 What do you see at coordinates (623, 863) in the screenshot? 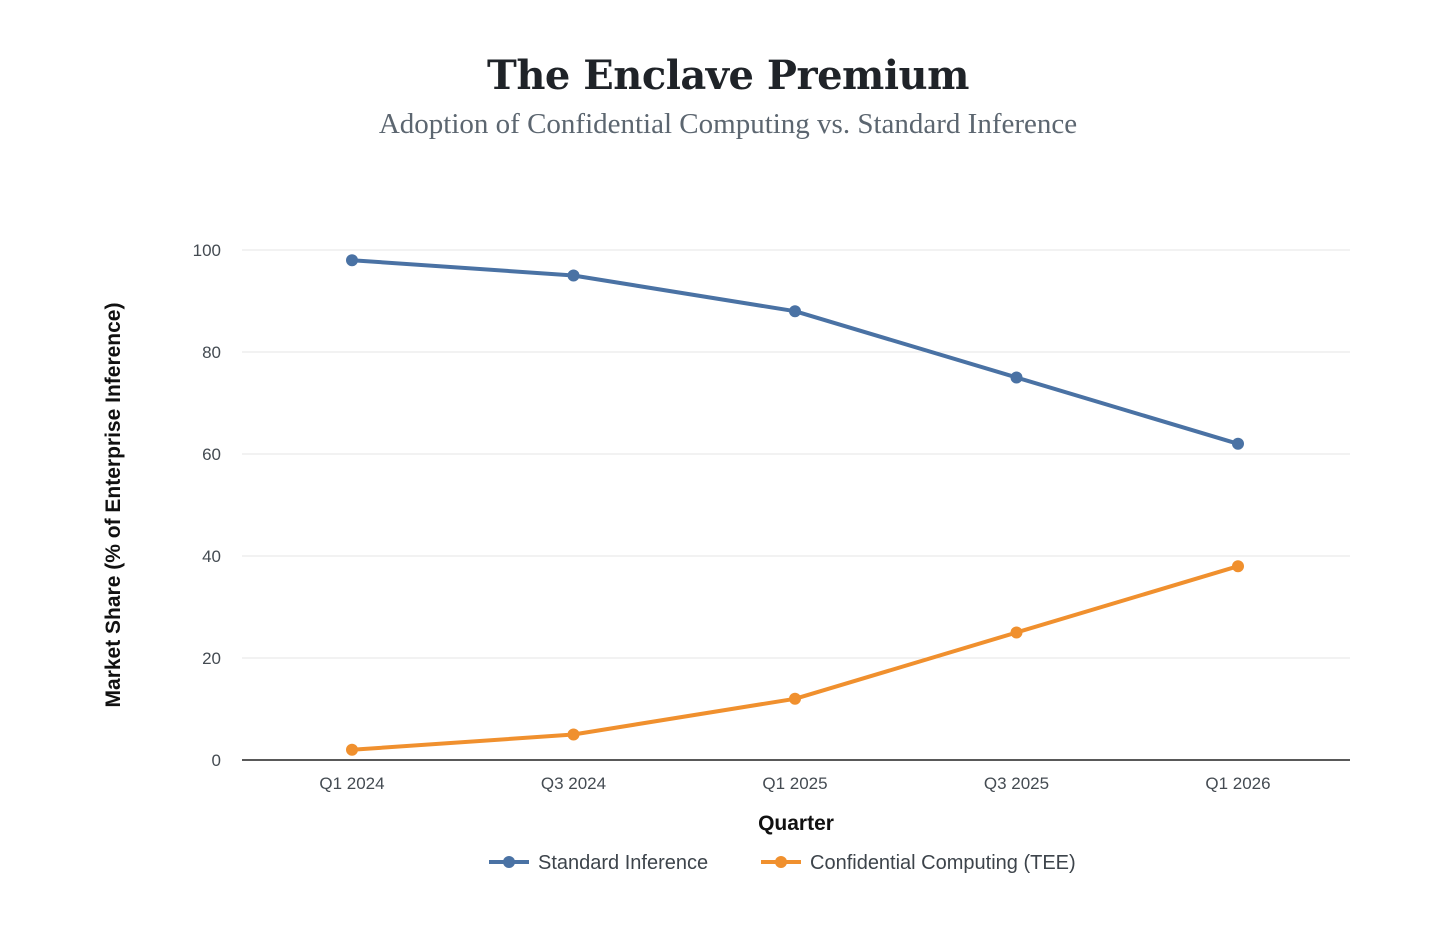
I see `legend-label: Standard Inference` at bounding box center [623, 863].